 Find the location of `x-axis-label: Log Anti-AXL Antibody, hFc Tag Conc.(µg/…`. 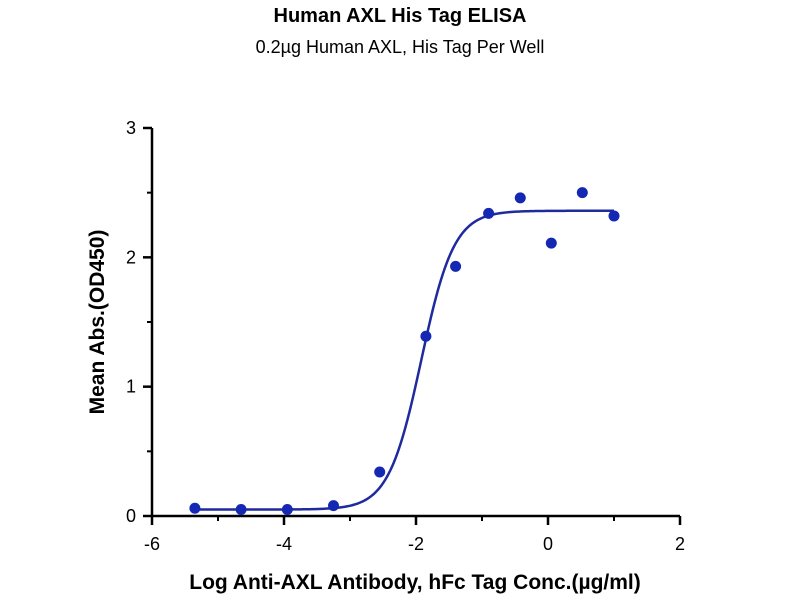

x-axis-label: Log Anti-AXL Antibody, hFc Tag Conc.(µg/… is located at coordinates (415, 582).